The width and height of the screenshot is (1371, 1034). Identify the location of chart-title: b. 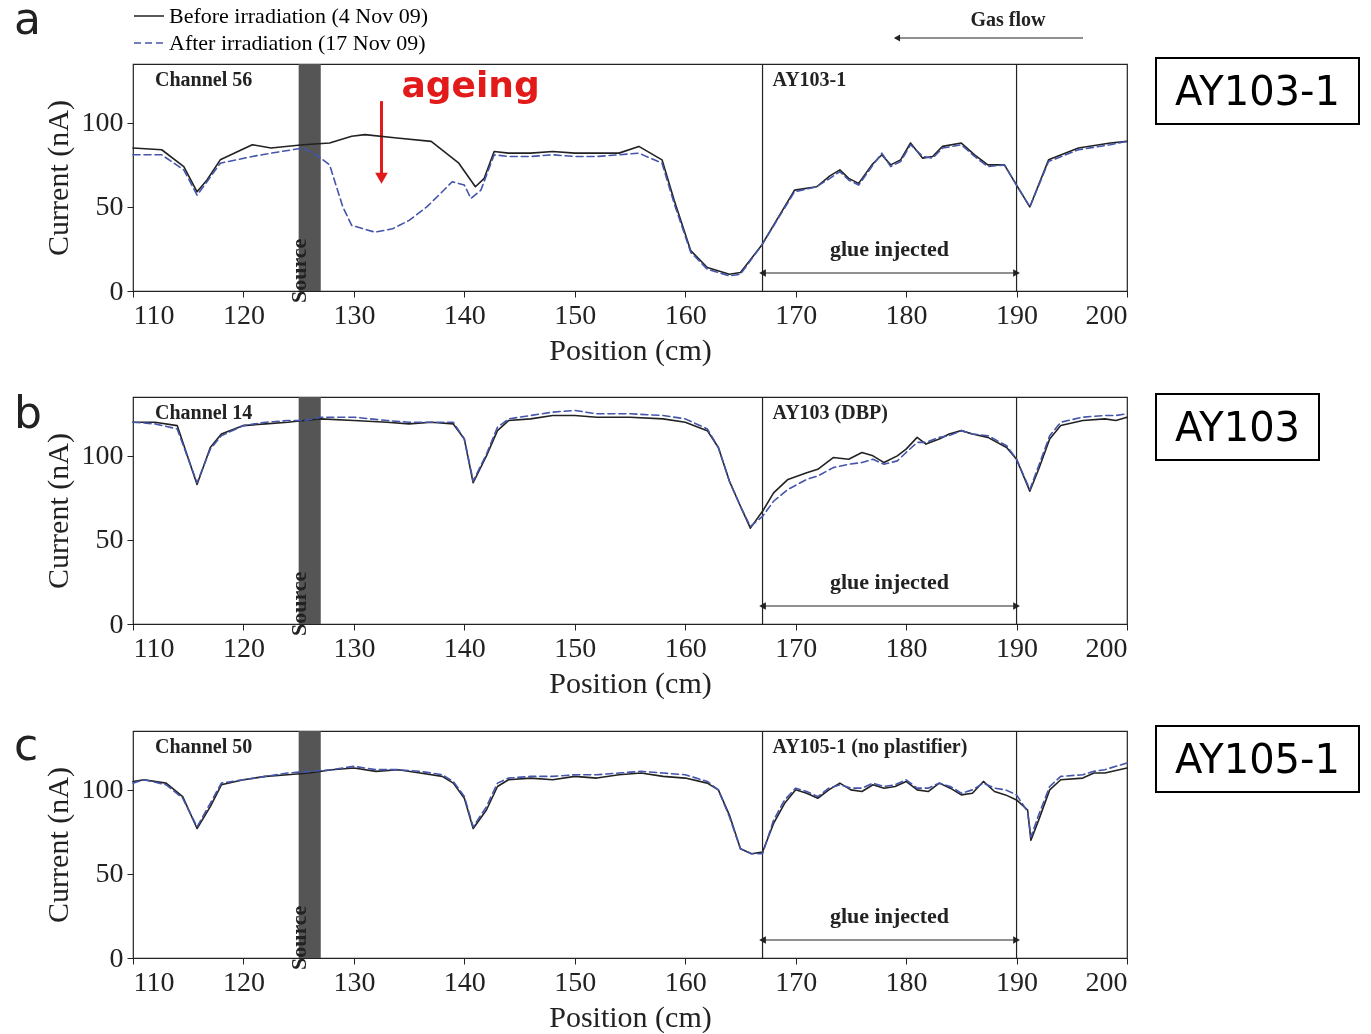
(28, 412).